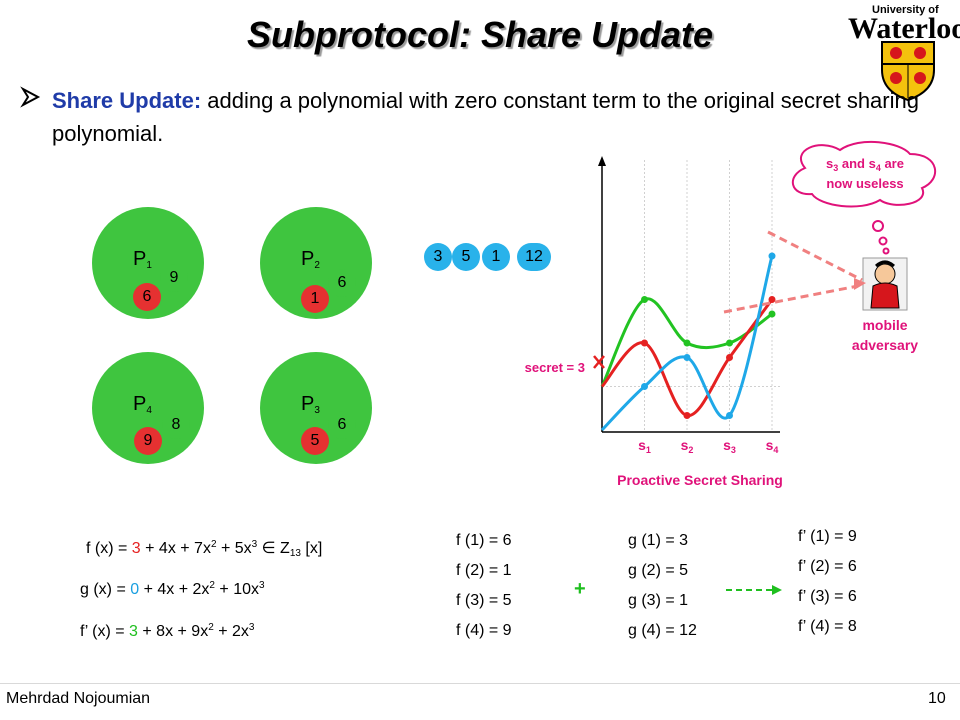 This screenshot has width=960, height=720. I want to click on series-layer, so click(688, 342).